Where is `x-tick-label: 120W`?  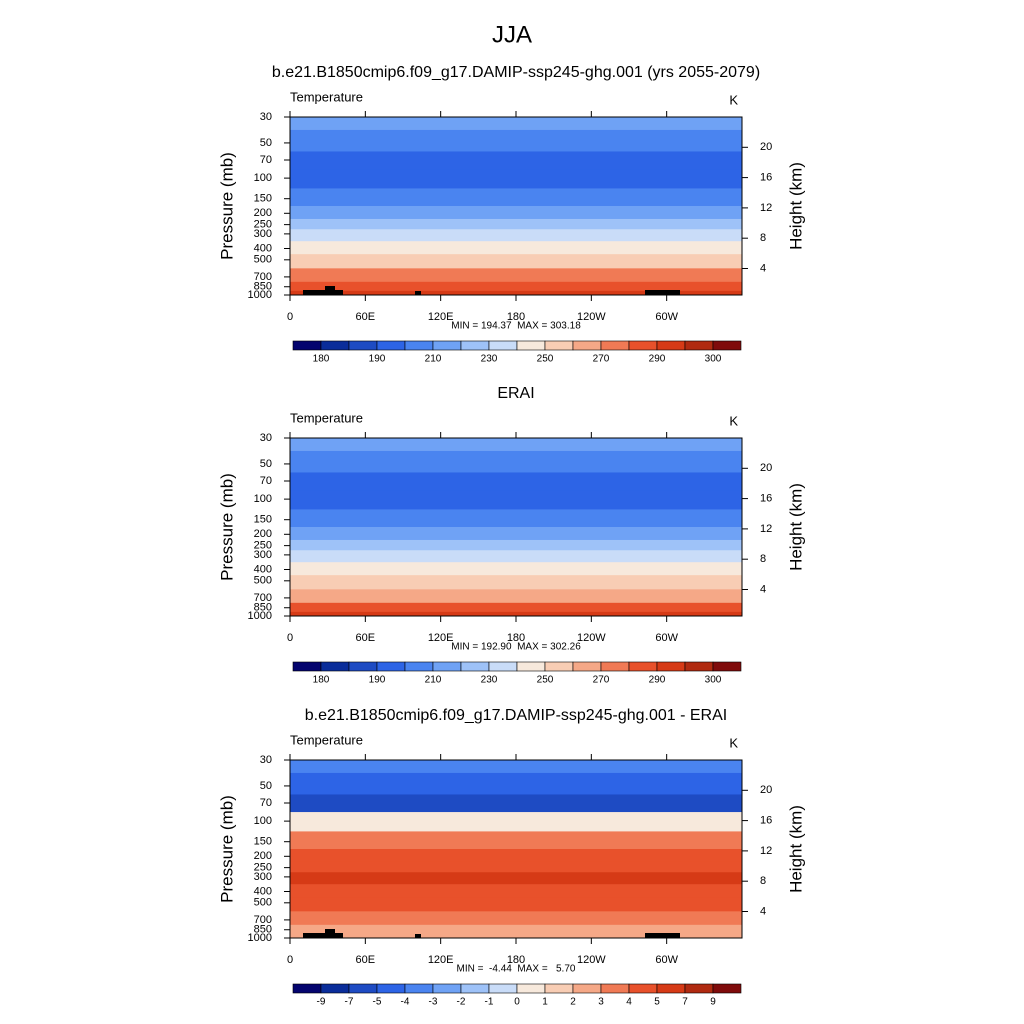
x-tick-label: 120W is located at coordinates (591, 317).